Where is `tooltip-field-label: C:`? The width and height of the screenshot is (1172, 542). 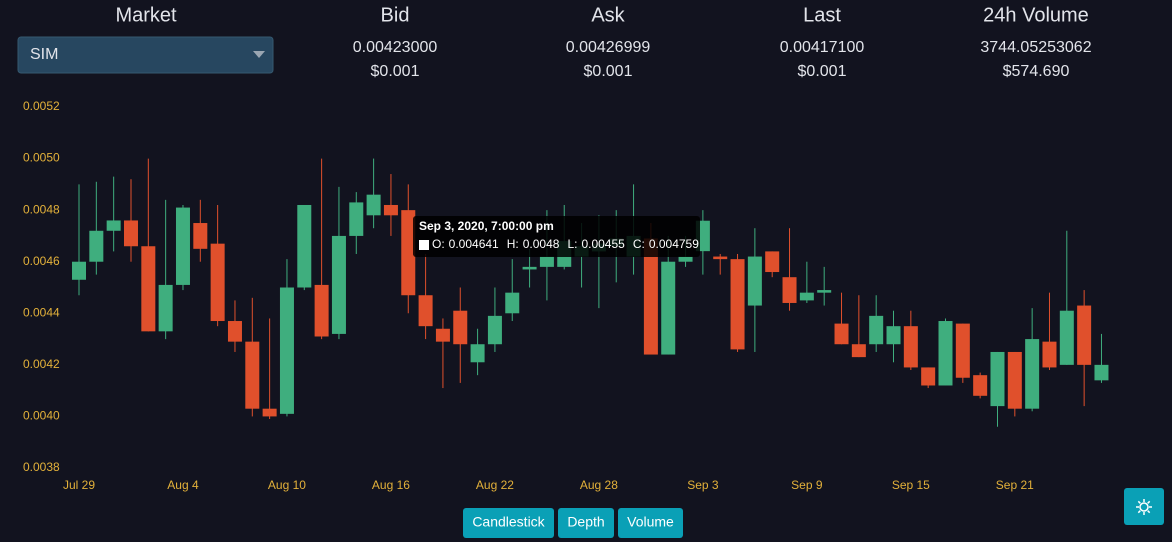 tooltip-field-label: C: is located at coordinates (639, 244).